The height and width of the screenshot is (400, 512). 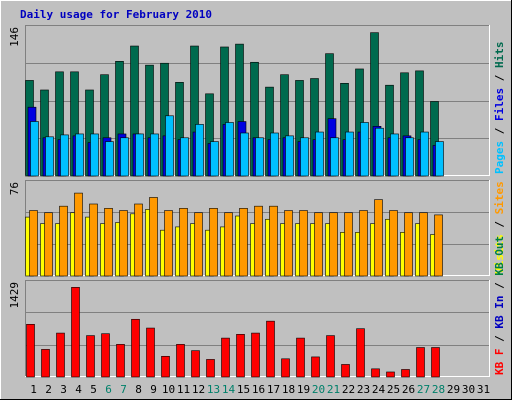 What do you see at coordinates (333, 389) in the screenshot?
I see `x-tick-label: 21` at bounding box center [333, 389].